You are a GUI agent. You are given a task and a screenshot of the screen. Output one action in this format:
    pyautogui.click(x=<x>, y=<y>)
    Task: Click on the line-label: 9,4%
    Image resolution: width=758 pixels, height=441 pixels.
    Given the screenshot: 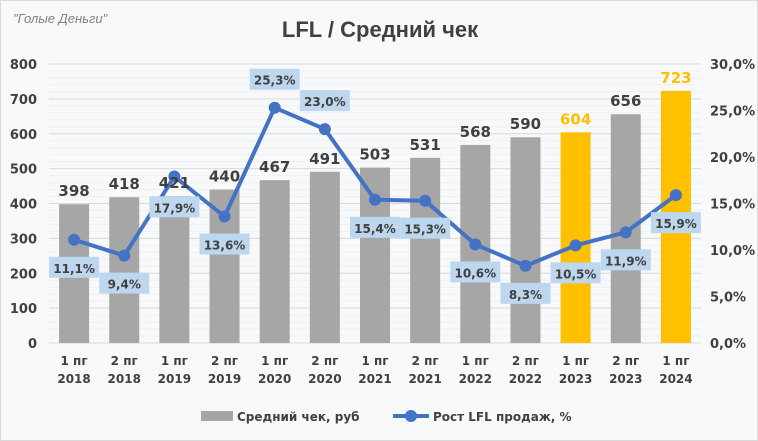 What is the action you would take?
    pyautogui.click(x=124, y=285)
    